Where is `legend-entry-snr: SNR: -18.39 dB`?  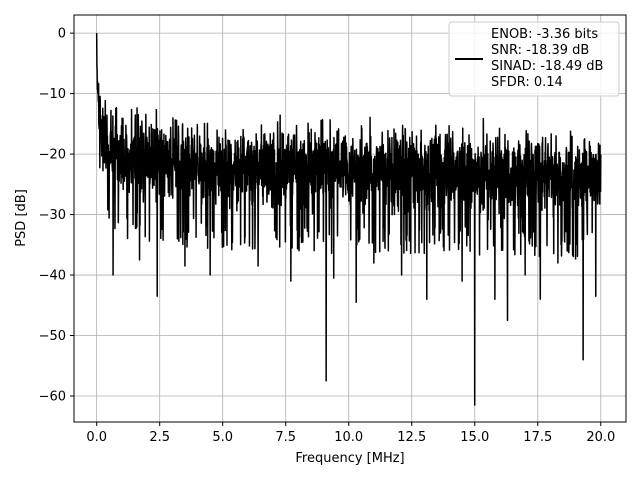
legend-entry-snr: SNR: -18.39 dB is located at coordinates (540, 50).